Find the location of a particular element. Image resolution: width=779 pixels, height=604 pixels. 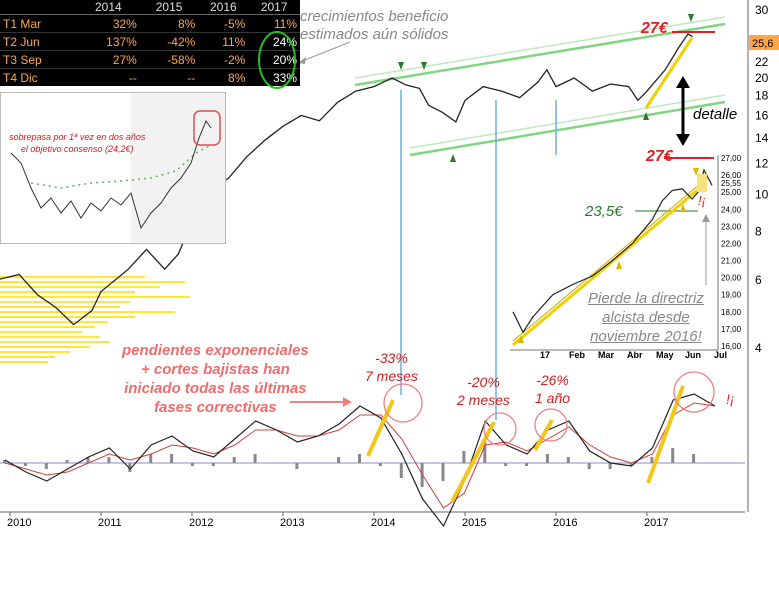

table-row: T1 Mar 32% 8% -5% 11% is located at coordinates (150, 23).